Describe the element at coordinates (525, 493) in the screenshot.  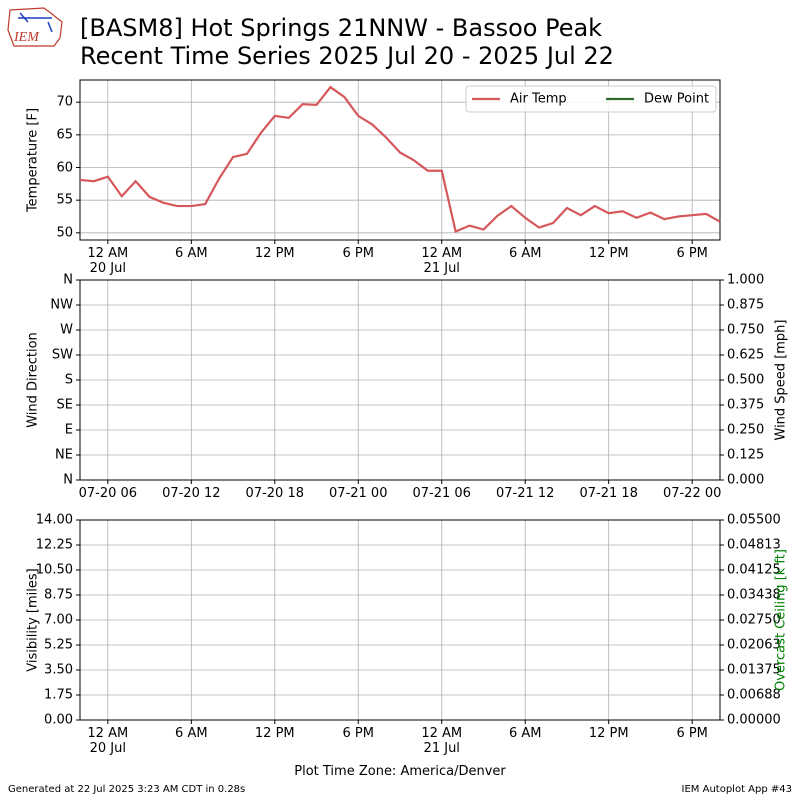
I see `x-tick-label: 07-21 12` at that location.